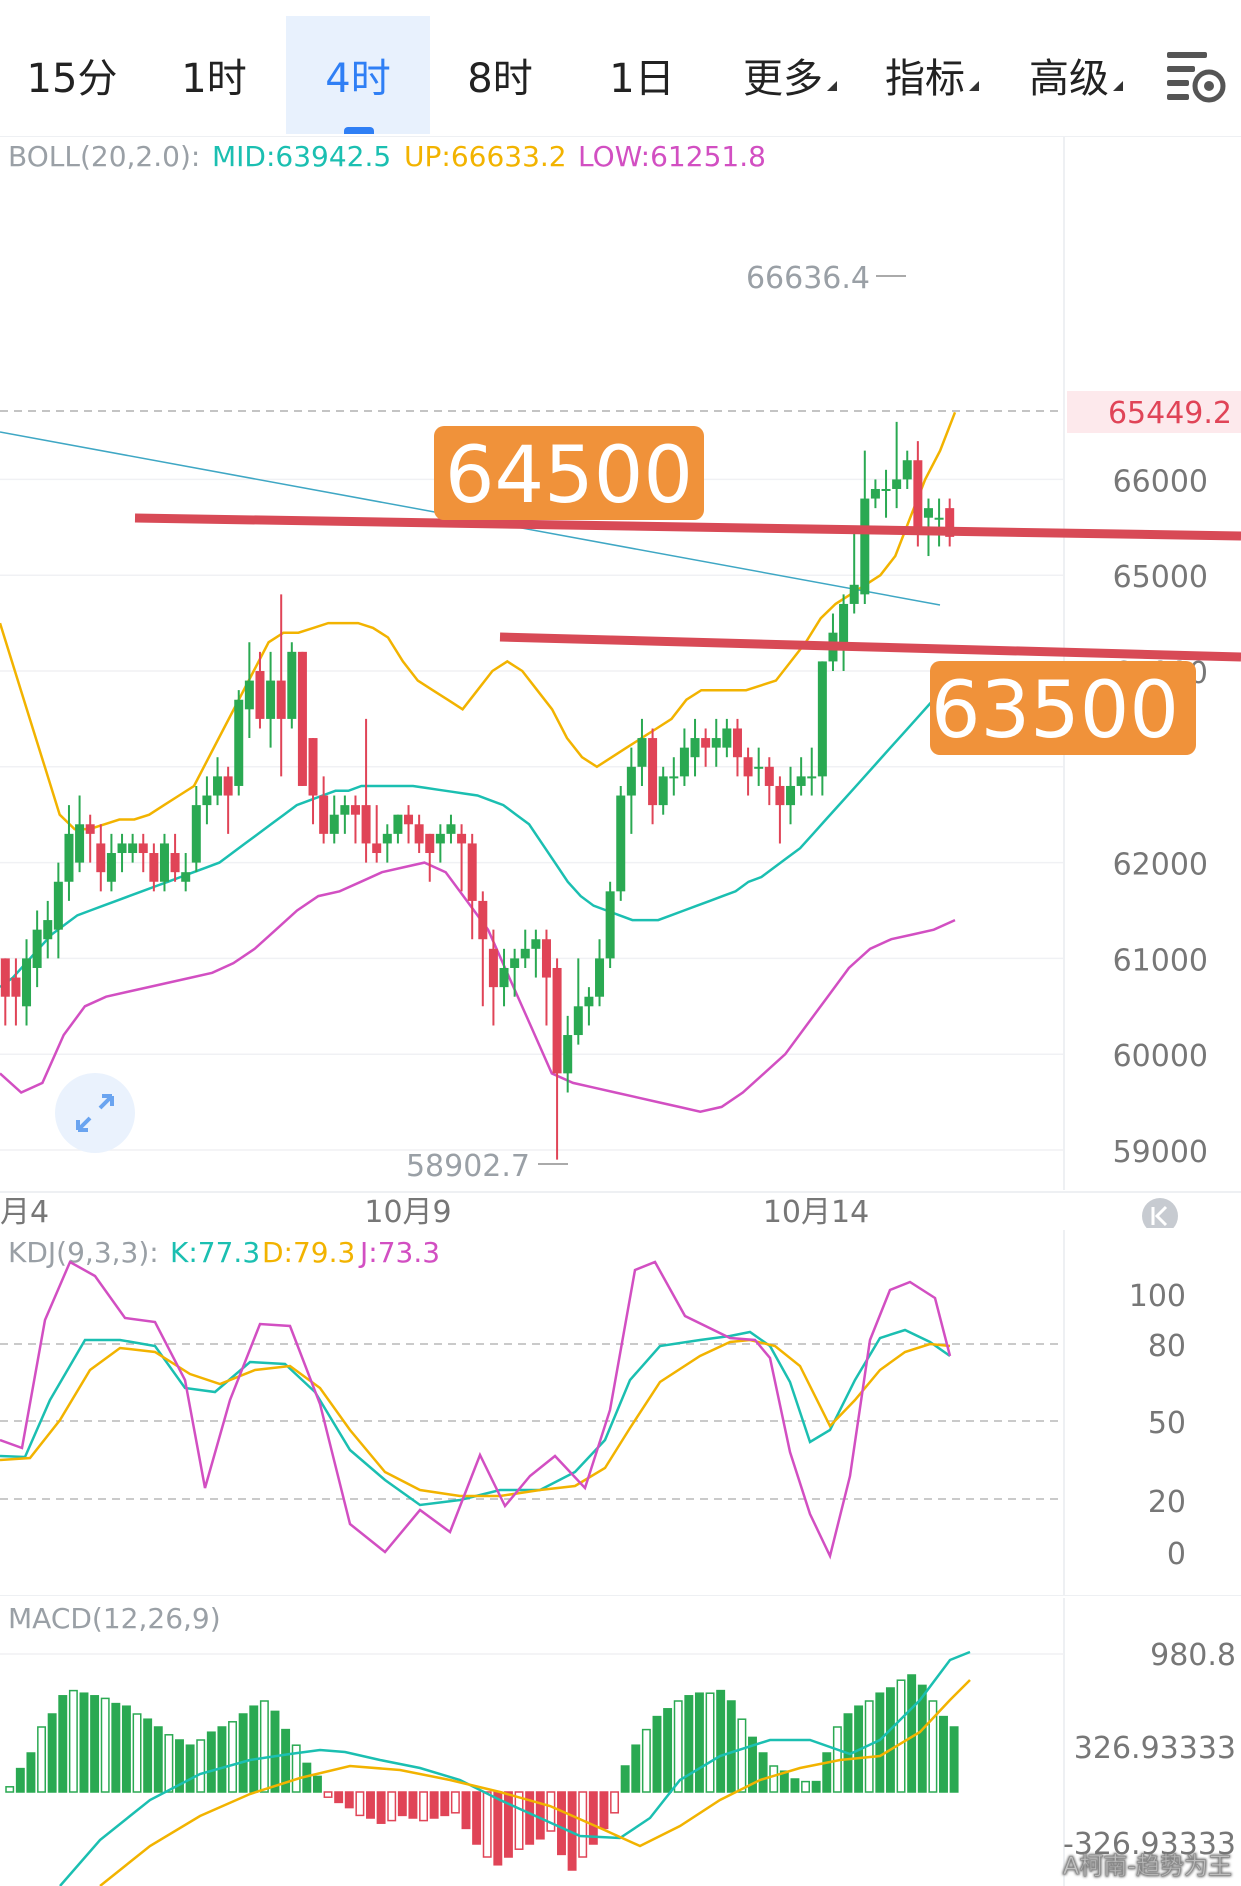 The image size is (1241, 1886). What do you see at coordinates (1160, 817) in the screenshot?
I see `price-axis: 66000650006400062000610006000059000` at bounding box center [1160, 817].